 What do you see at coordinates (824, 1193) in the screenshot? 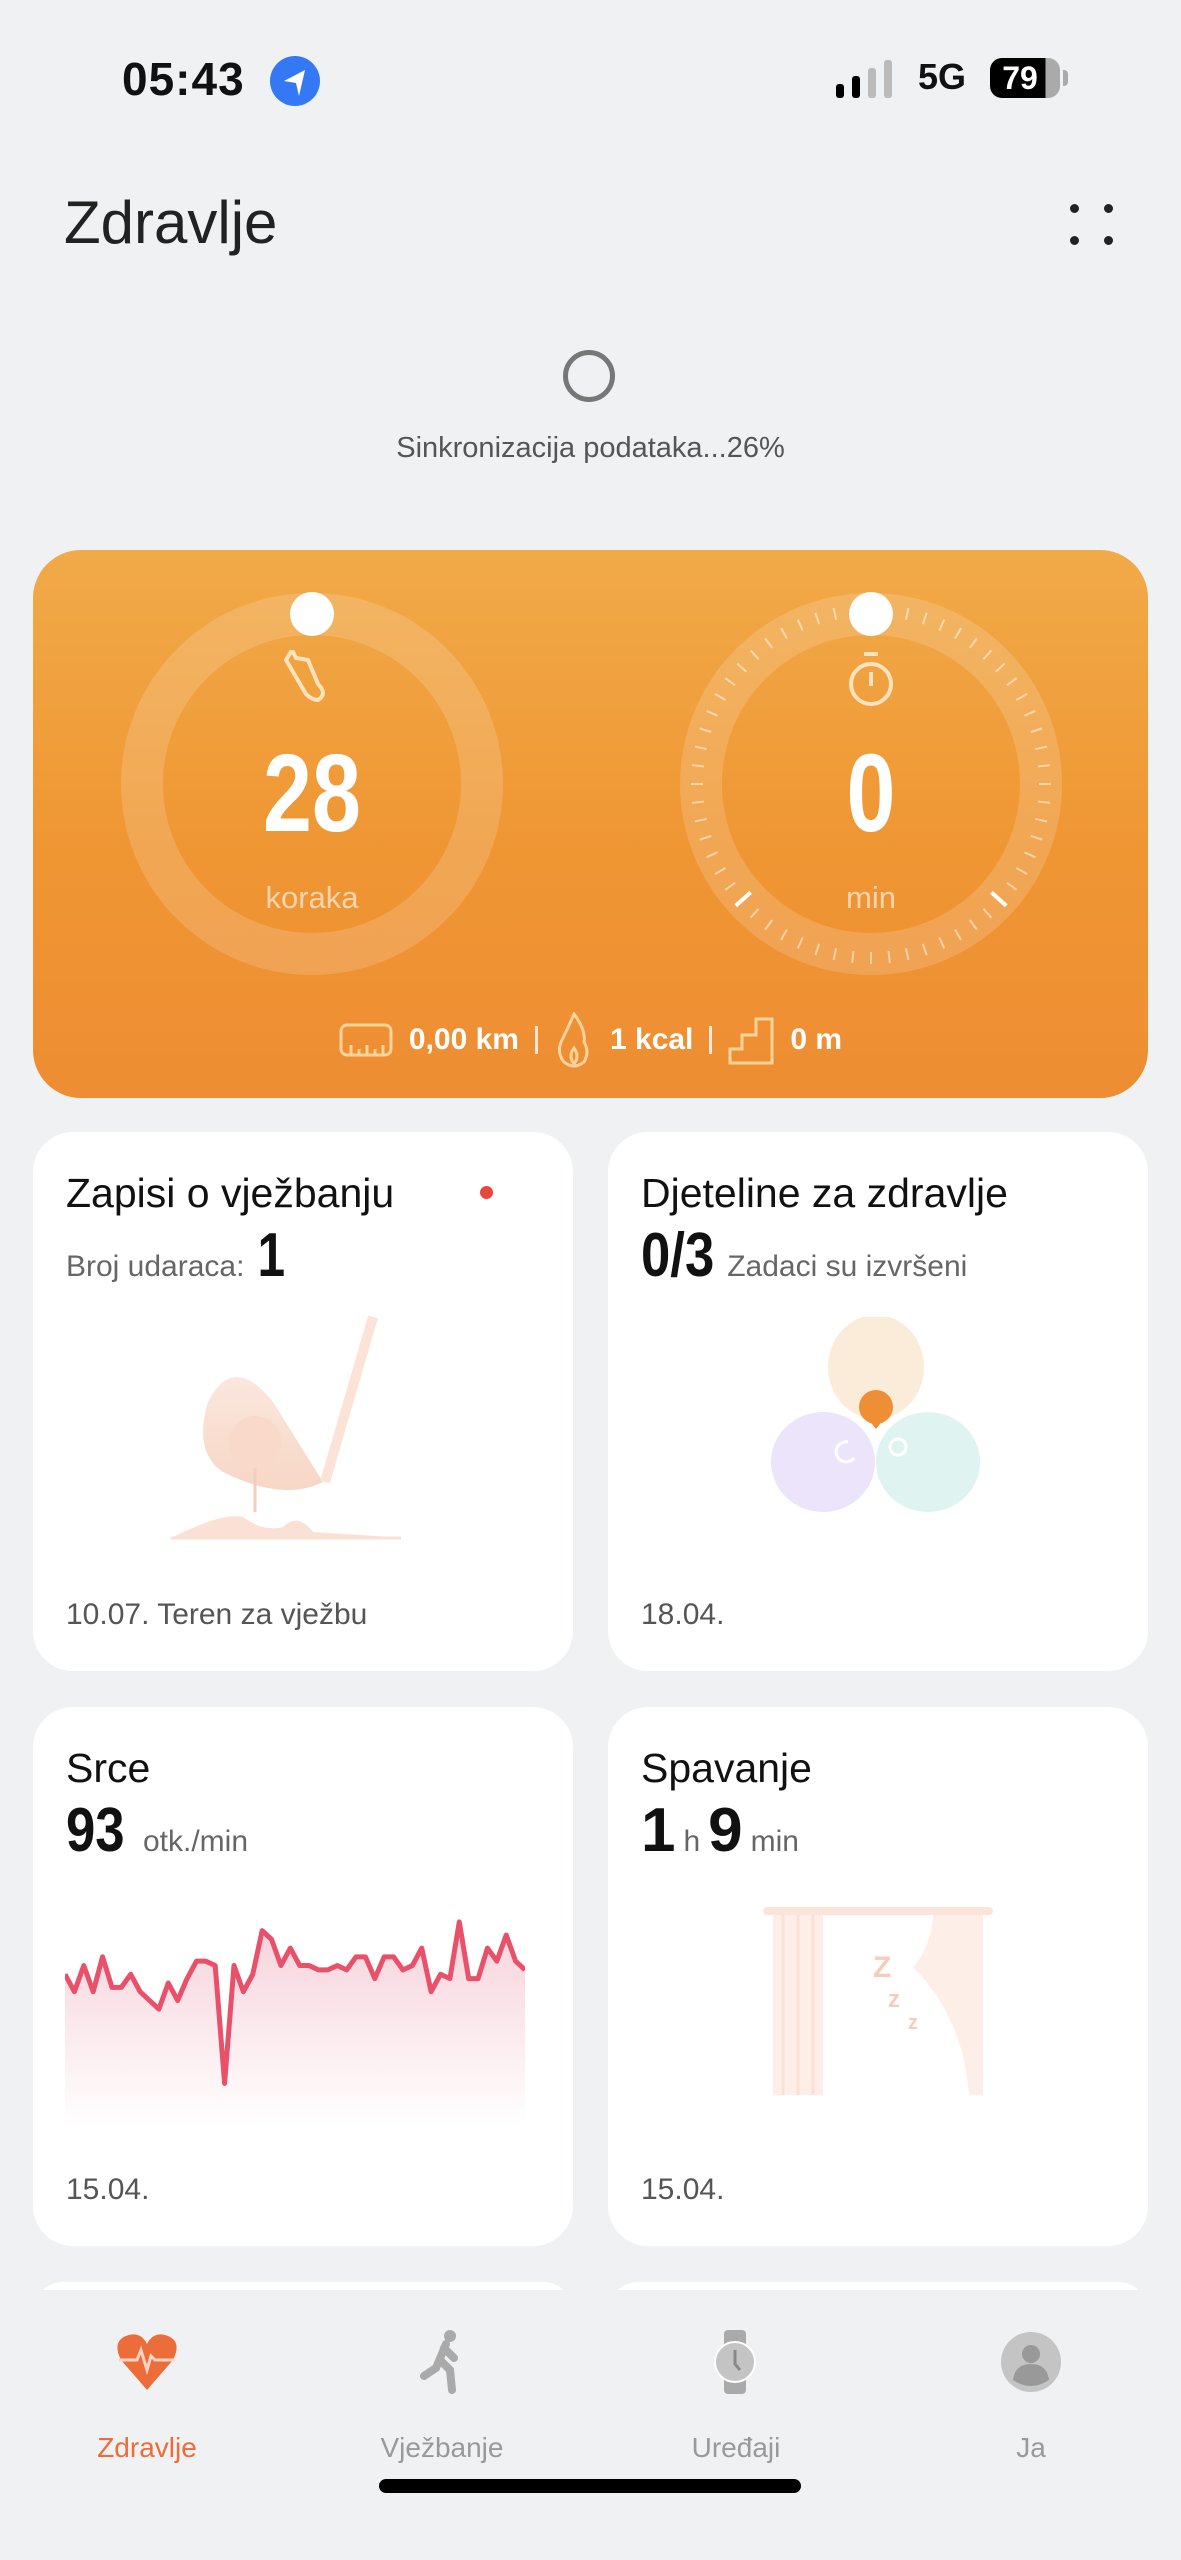
I see `card-title: Djeteline za zdravlje` at bounding box center [824, 1193].